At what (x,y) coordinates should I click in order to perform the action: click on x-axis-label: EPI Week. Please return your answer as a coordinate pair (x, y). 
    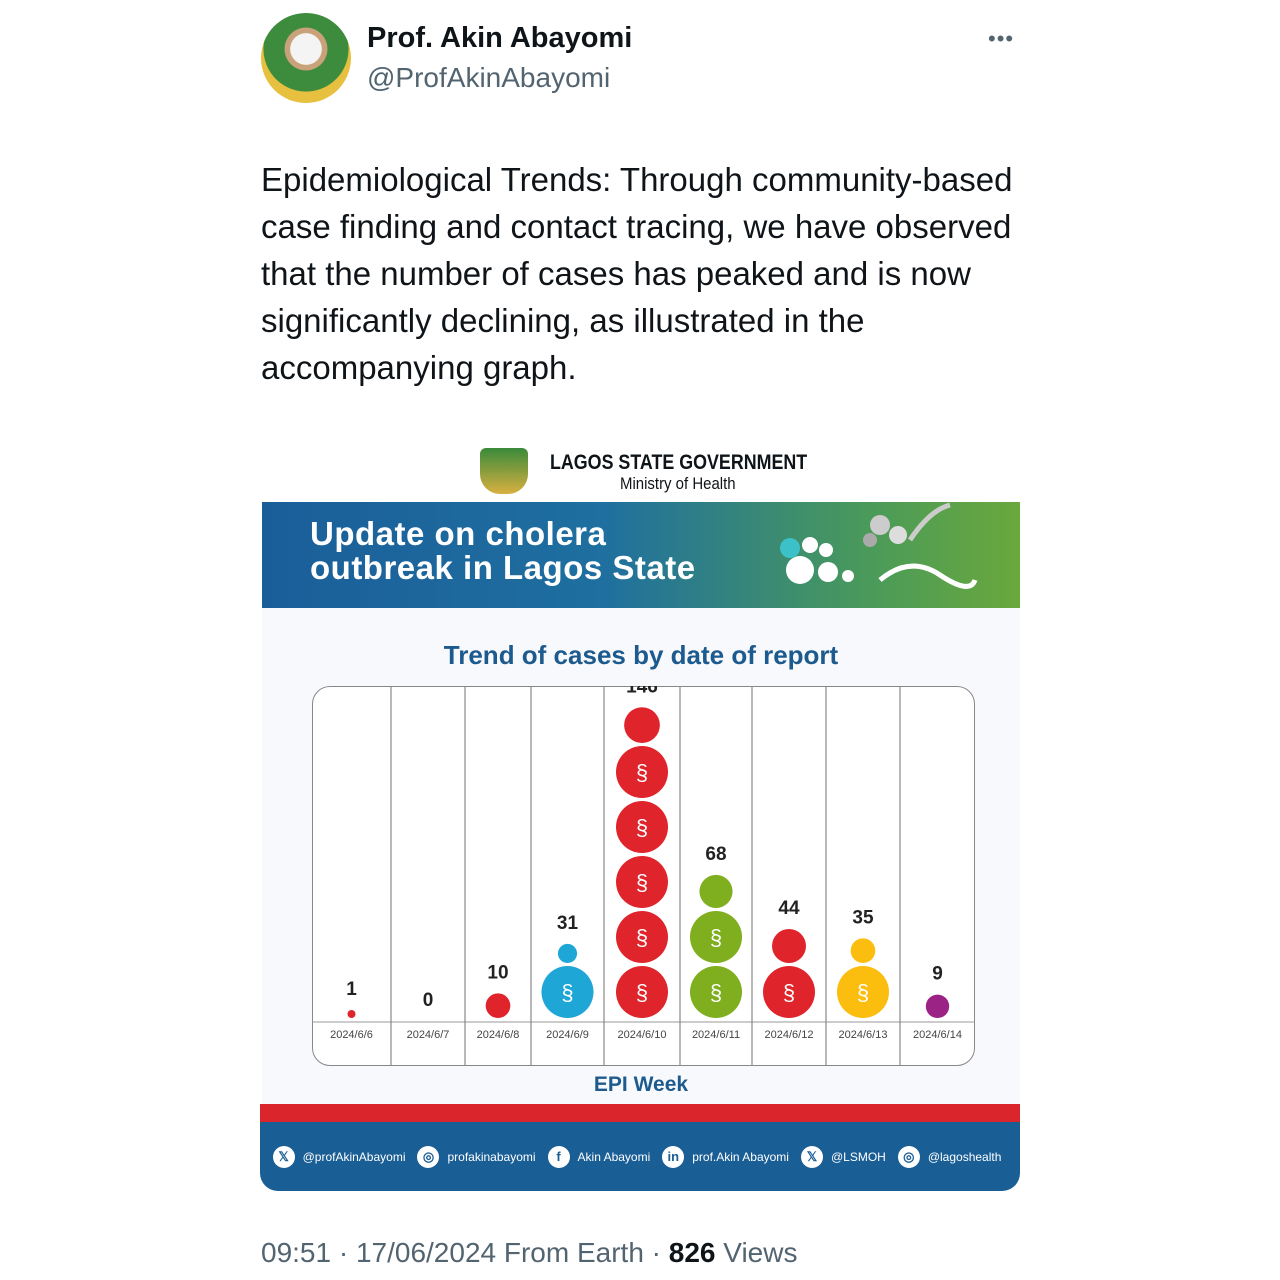
    Looking at the image, I should click on (641, 1084).